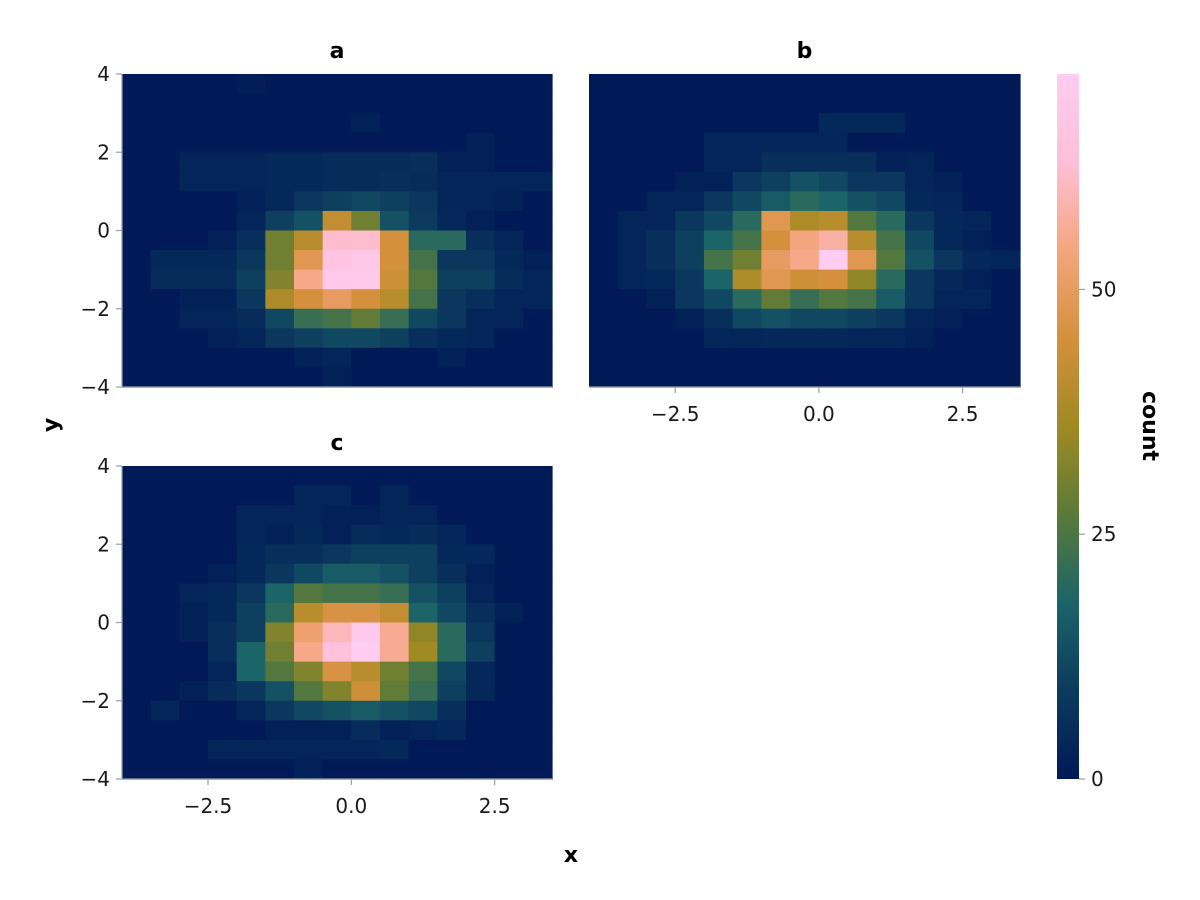  What do you see at coordinates (1103, 289) in the screenshot?
I see `colorbar-tick-label: 50` at bounding box center [1103, 289].